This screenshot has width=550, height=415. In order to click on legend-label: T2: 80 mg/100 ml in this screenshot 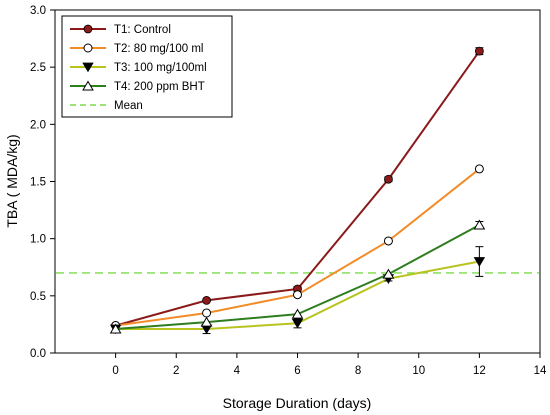, I will do `click(158, 49)`.